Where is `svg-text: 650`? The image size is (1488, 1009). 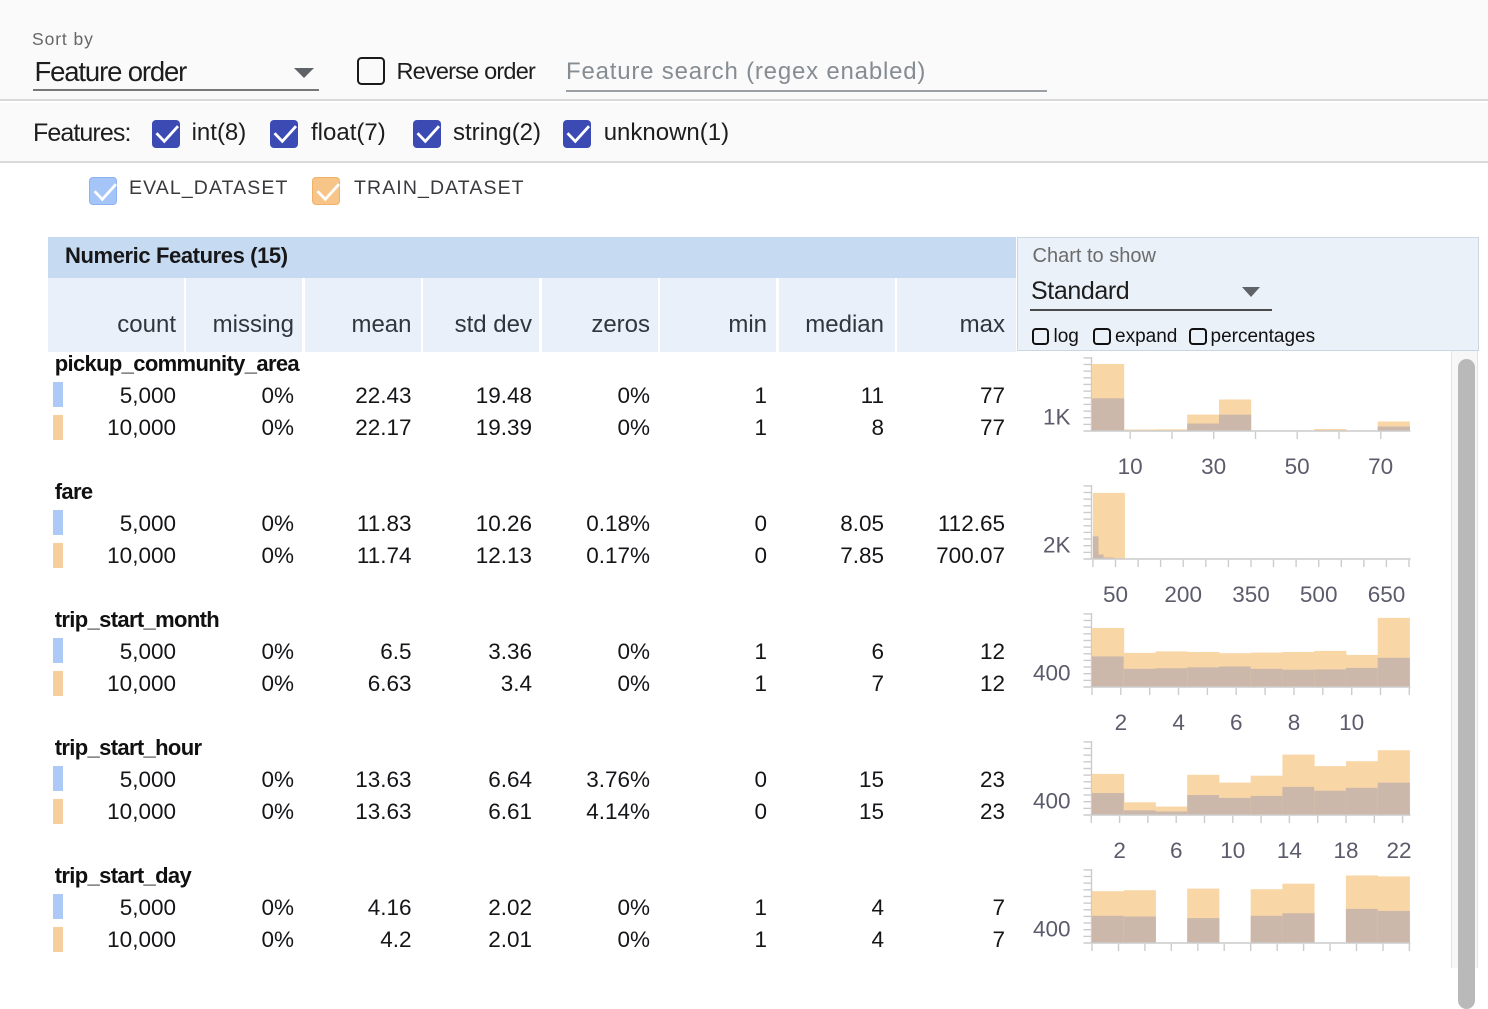
svg-text: 650 is located at coordinates (1387, 594).